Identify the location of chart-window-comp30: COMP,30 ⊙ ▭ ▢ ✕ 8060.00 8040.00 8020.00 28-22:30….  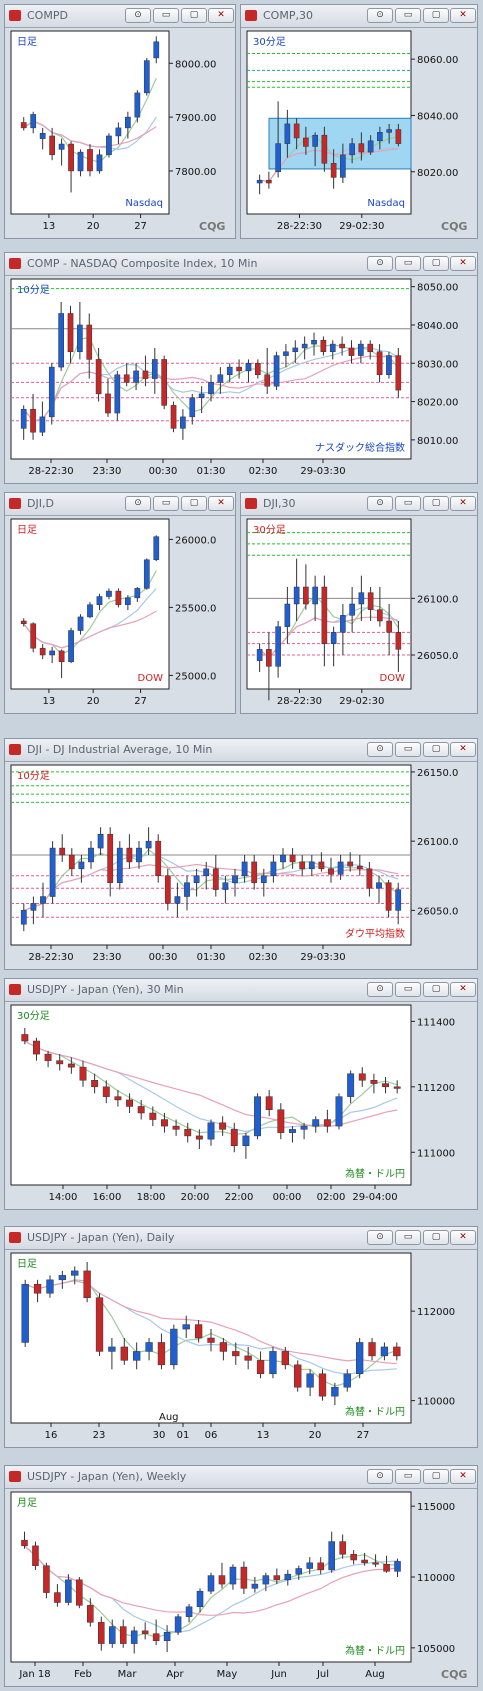
(359, 121).